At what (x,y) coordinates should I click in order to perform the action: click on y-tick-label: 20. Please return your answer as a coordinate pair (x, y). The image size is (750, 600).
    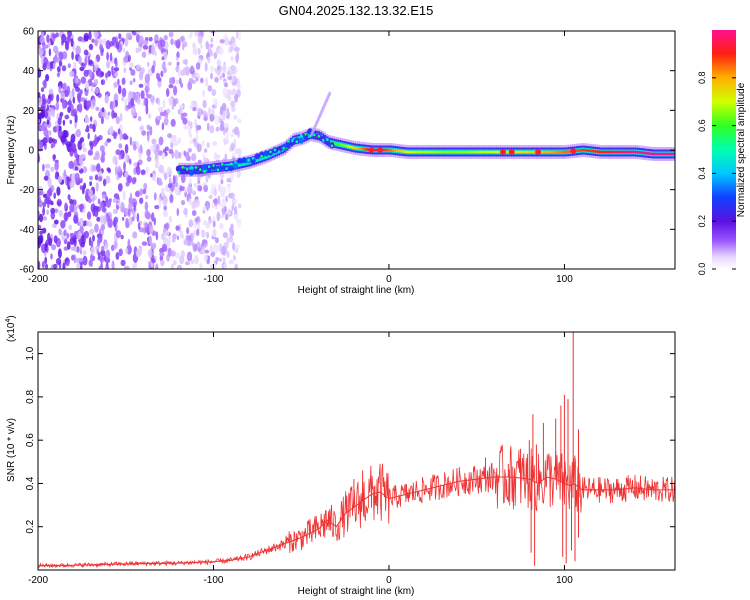
    Looking at the image, I should click on (29, 111).